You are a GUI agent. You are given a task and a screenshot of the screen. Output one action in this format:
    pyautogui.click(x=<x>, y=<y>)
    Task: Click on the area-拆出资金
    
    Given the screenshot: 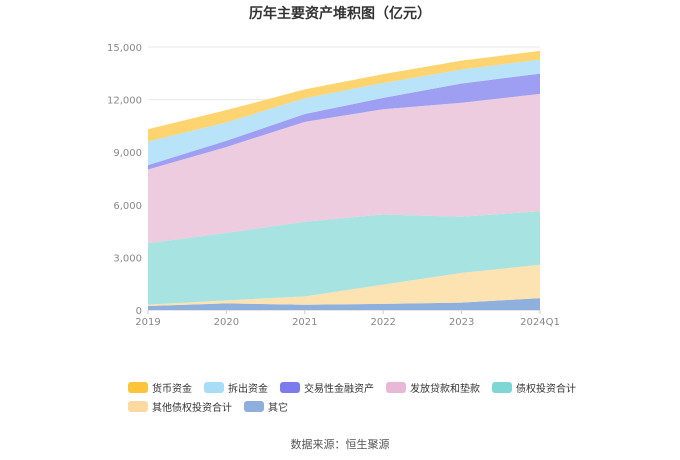 What is the action you would take?
    pyautogui.click(x=344, y=112)
    